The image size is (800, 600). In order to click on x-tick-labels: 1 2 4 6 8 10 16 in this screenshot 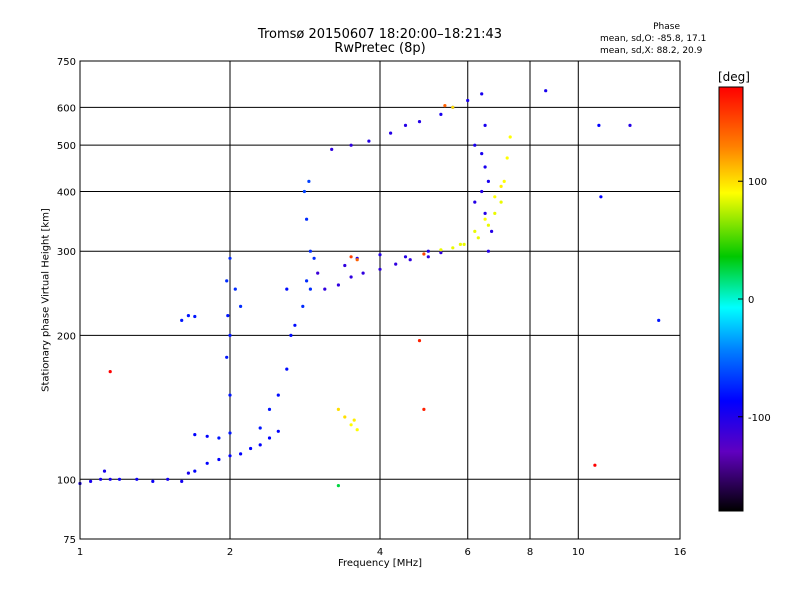, I will do `click(382, 552)`.